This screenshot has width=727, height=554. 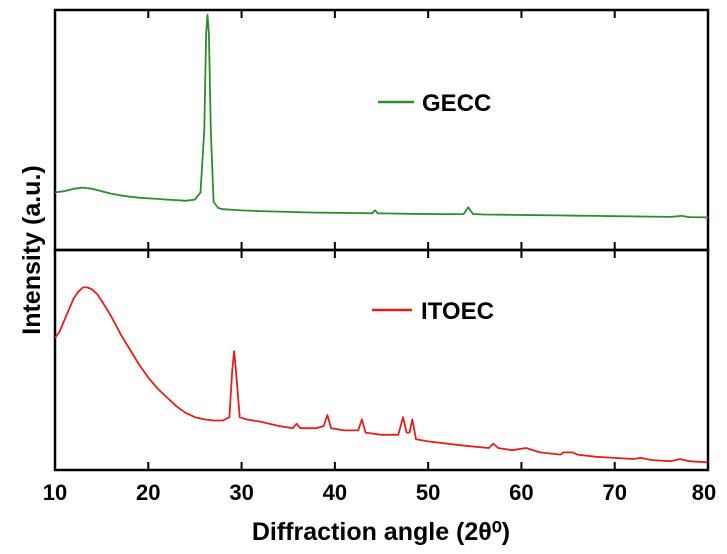 What do you see at coordinates (335, 492) in the screenshot?
I see `x-tick-label: 40` at bounding box center [335, 492].